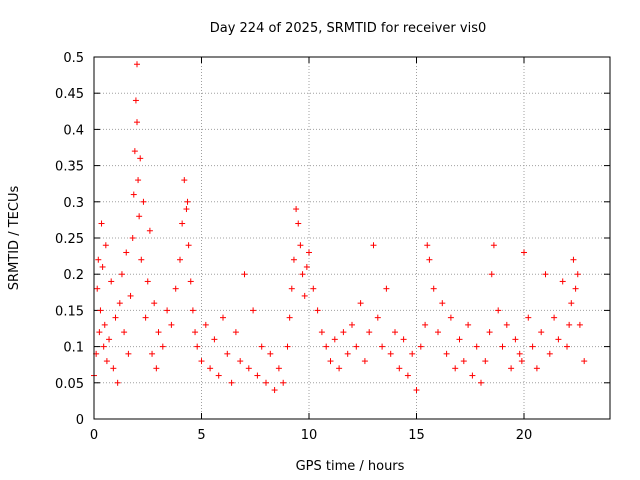 The width and height of the screenshot is (640, 480). What do you see at coordinates (69, 384) in the screenshot?
I see `y-tick-label: 0.05` at bounding box center [69, 384].